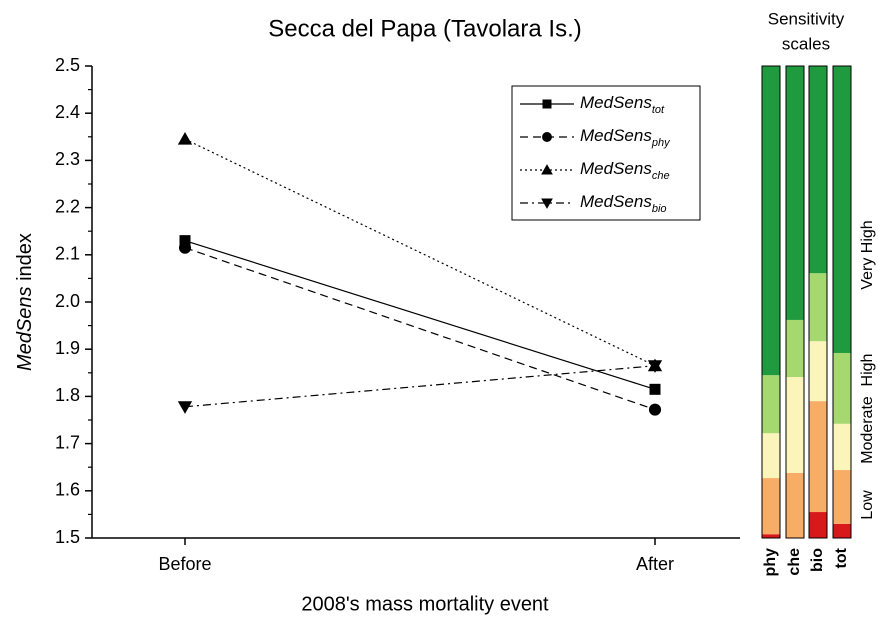  Describe the element at coordinates (867, 505) in the screenshot. I see `scale-label: Low` at that location.